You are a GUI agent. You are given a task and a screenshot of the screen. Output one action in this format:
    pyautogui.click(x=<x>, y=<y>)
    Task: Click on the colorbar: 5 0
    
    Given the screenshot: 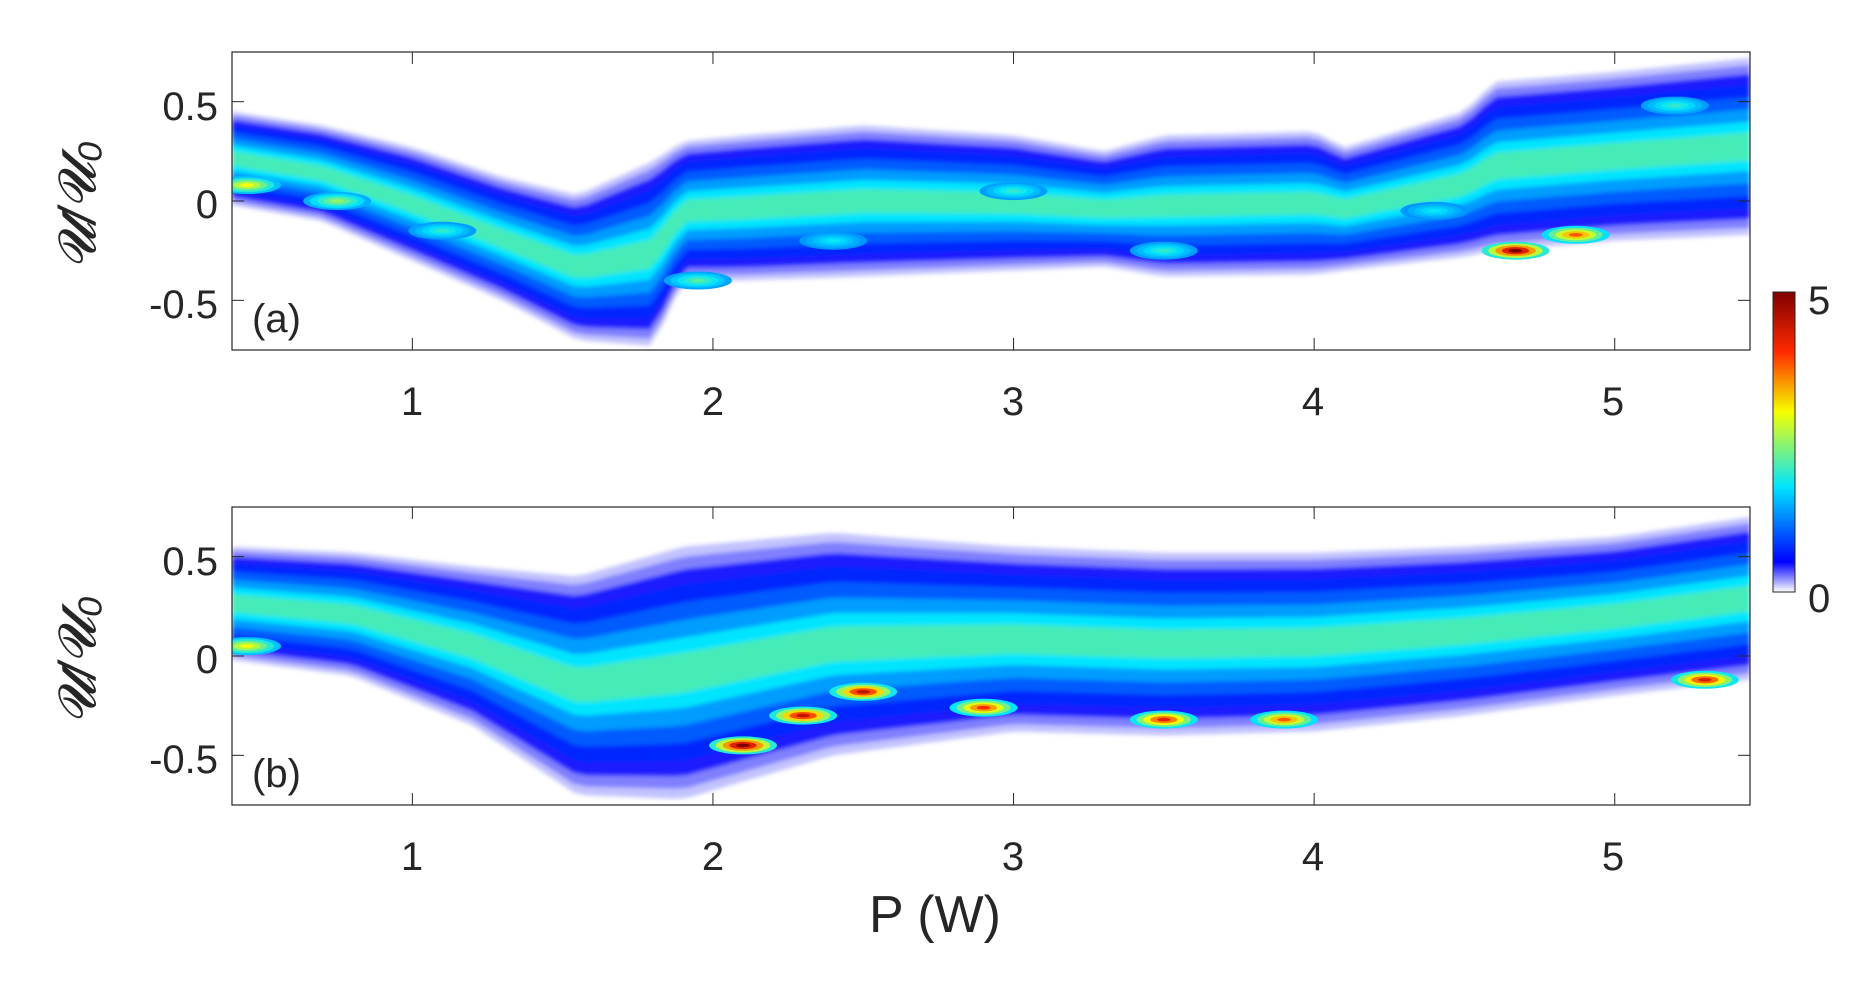 What is the action you would take?
    pyautogui.click(x=1801, y=450)
    